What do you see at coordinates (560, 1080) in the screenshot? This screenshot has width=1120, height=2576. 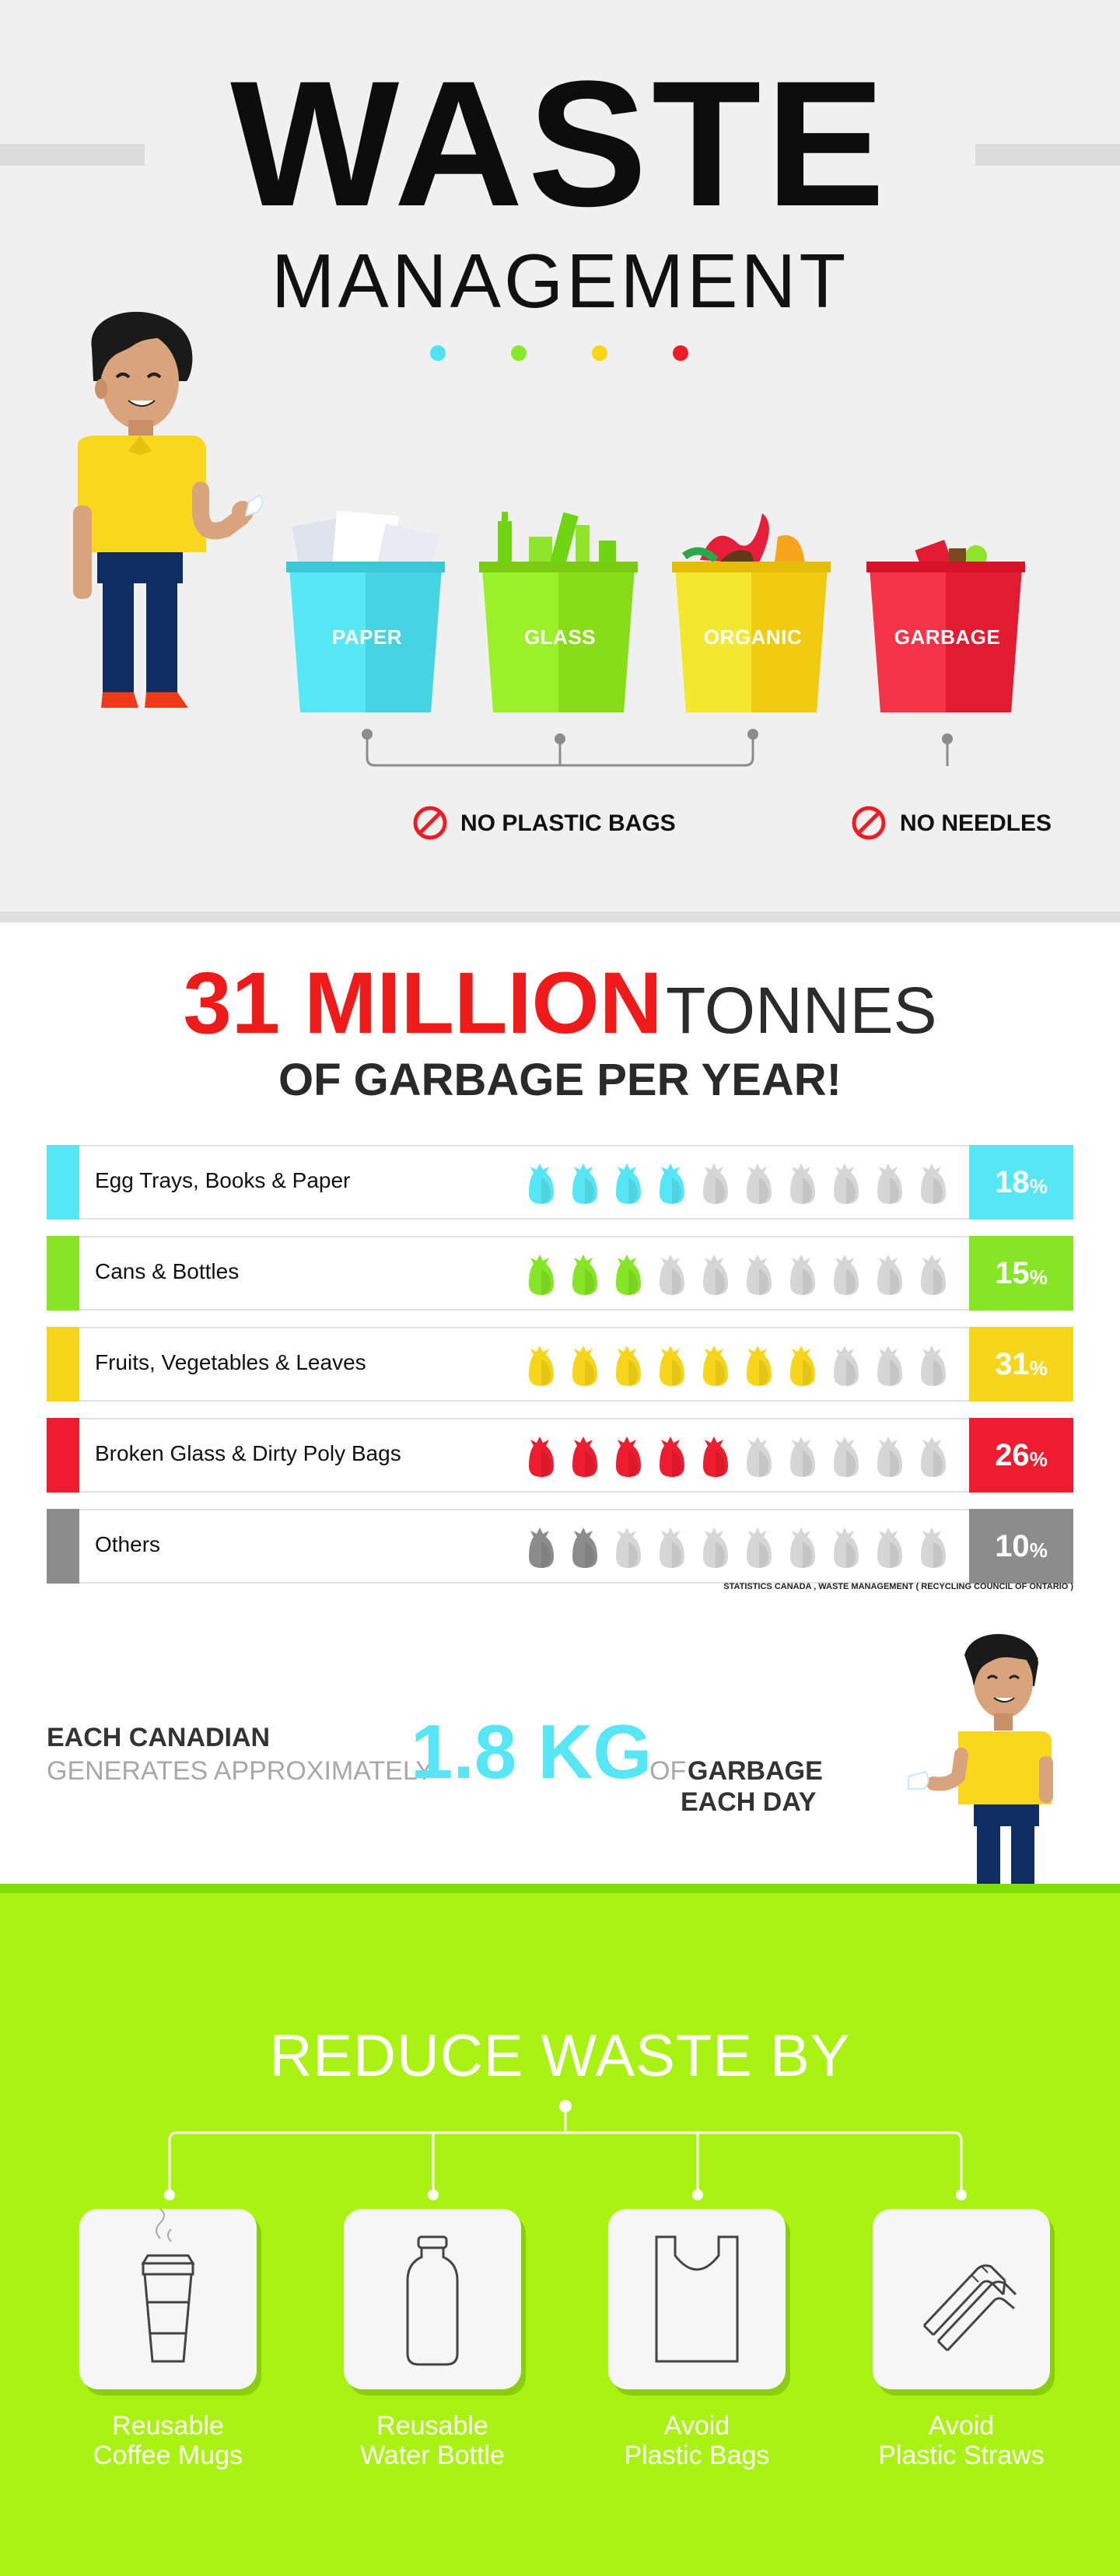 I see `stat-subline: OF GARBAGE PER YEAR!` at bounding box center [560, 1080].